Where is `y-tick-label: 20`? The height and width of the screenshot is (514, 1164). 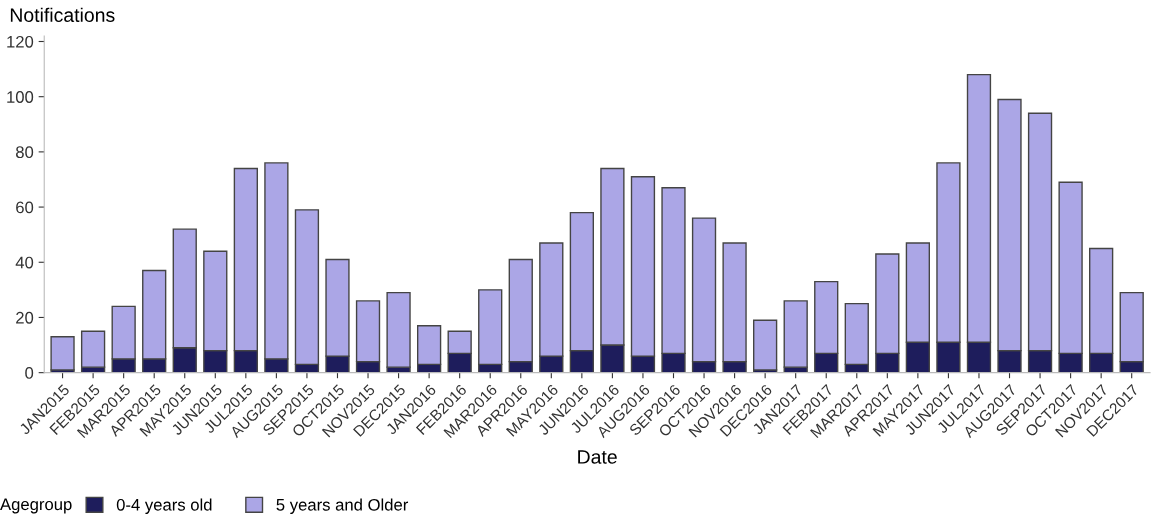 y-tick-label: 20 is located at coordinates (25, 317).